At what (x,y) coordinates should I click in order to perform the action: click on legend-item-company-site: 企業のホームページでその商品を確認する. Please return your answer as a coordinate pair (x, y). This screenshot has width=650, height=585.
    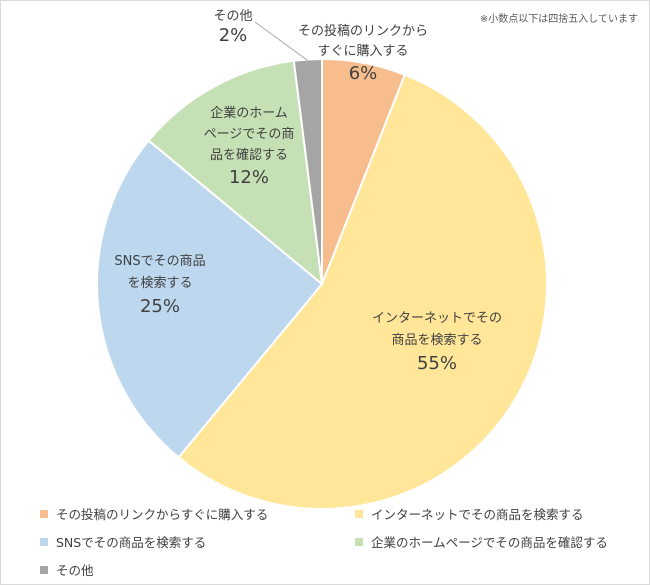
    Looking at the image, I should click on (481, 541).